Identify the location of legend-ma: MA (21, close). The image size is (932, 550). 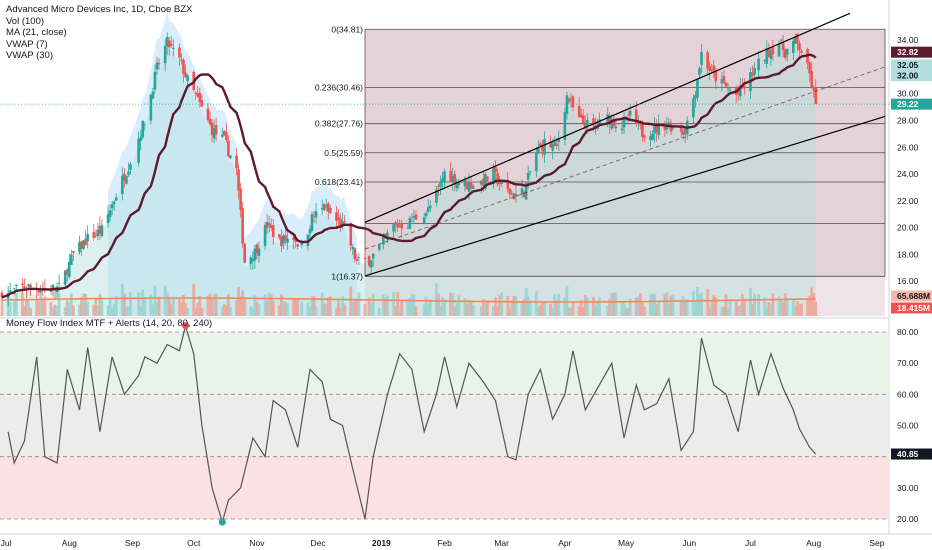
(36, 32).